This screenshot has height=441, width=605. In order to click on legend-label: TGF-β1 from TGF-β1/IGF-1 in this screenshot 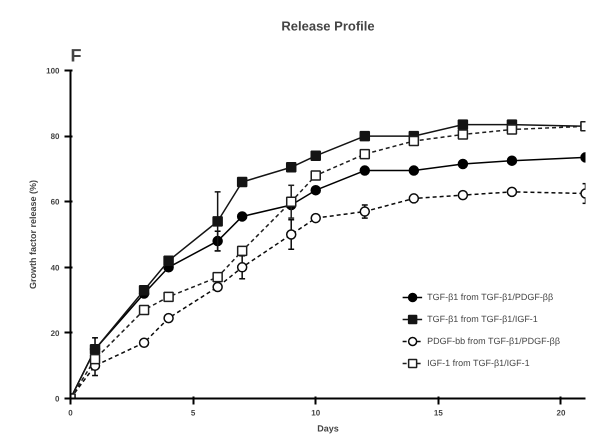, I will do `click(482, 319)`.